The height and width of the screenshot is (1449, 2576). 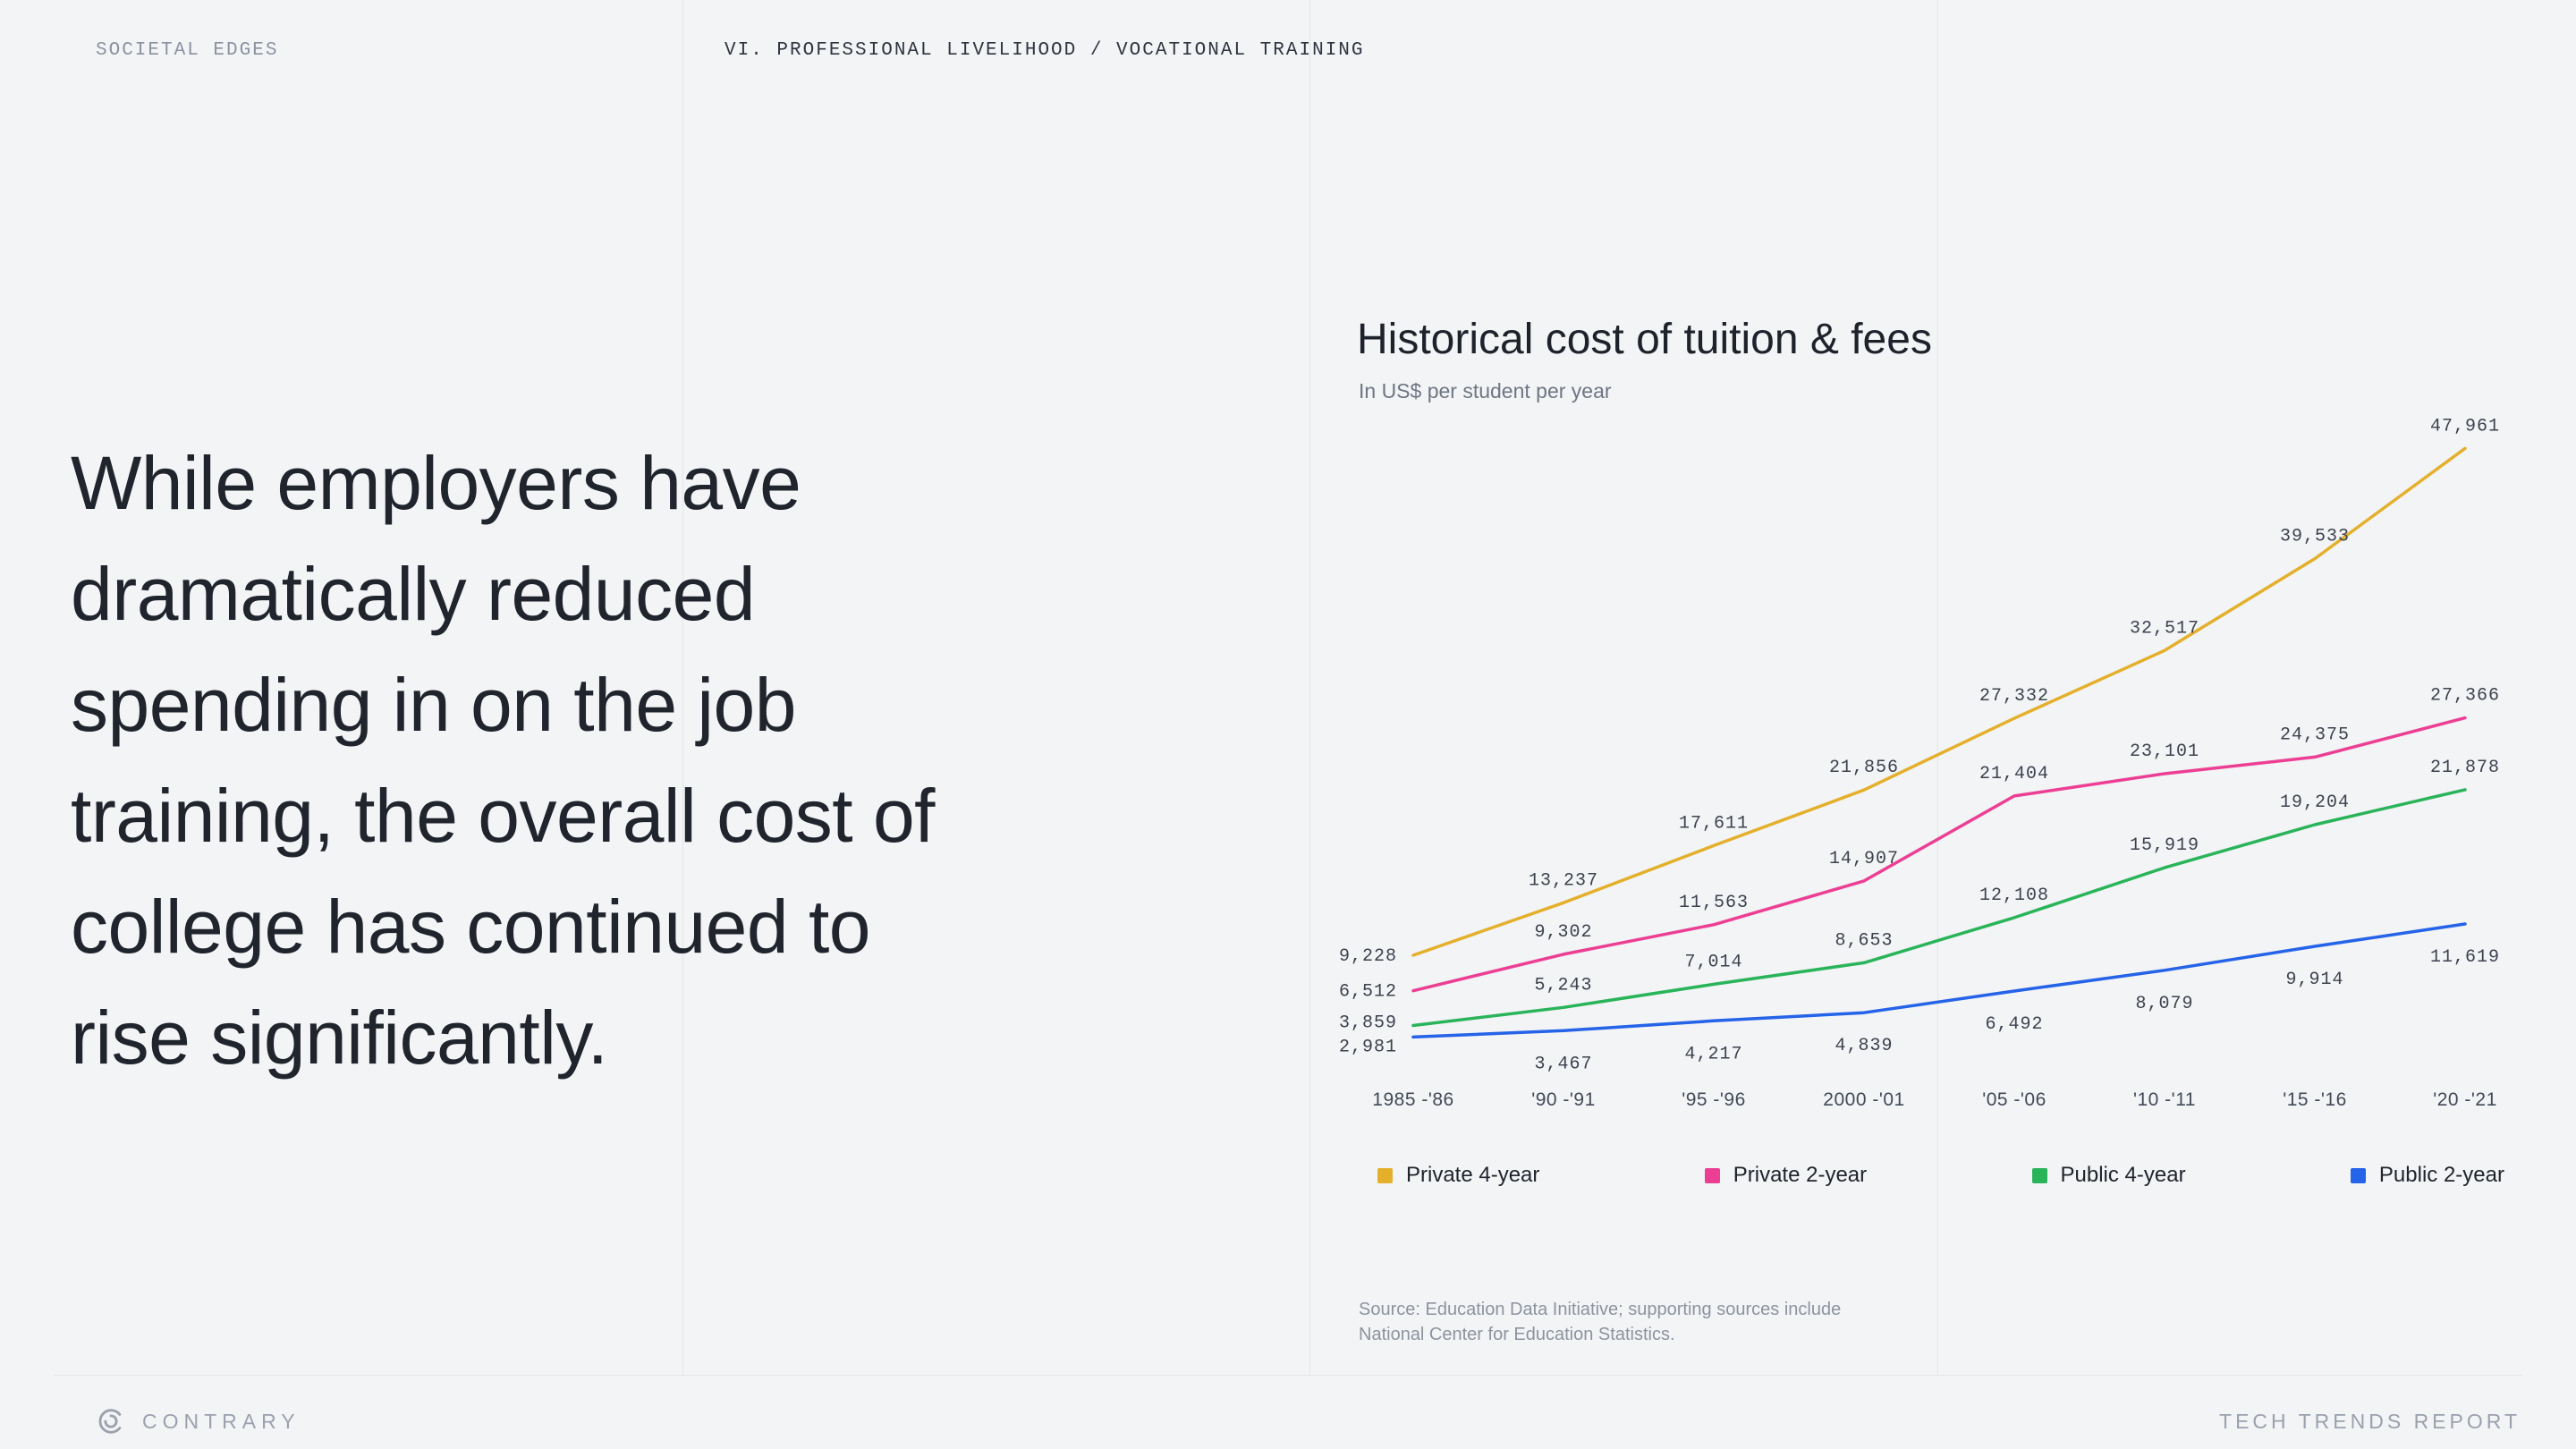 I want to click on legend-item-public-4-year: Public 4-year, so click(x=2108, y=1175).